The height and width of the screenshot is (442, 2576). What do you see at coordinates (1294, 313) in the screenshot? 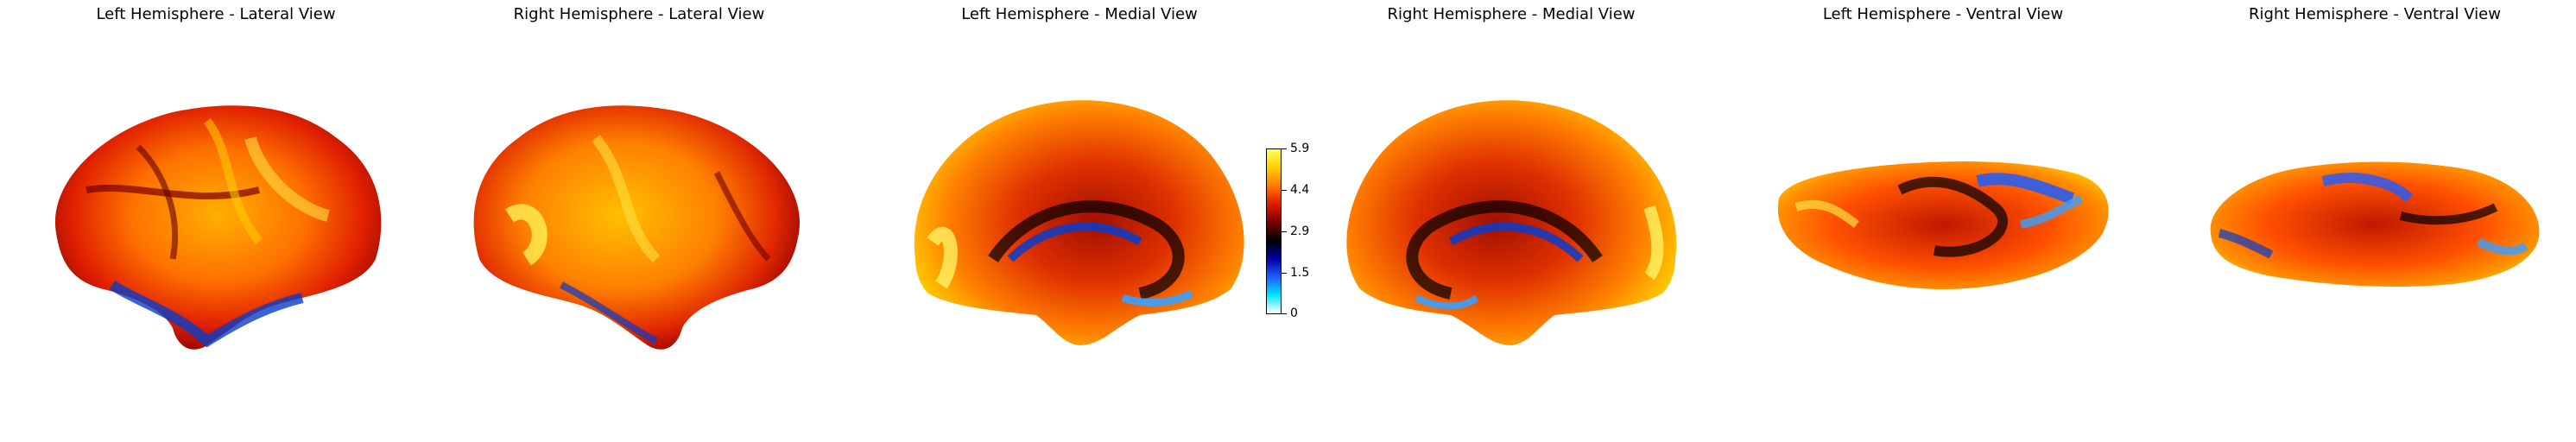
I see `colorbar-tick-label: 0` at bounding box center [1294, 313].